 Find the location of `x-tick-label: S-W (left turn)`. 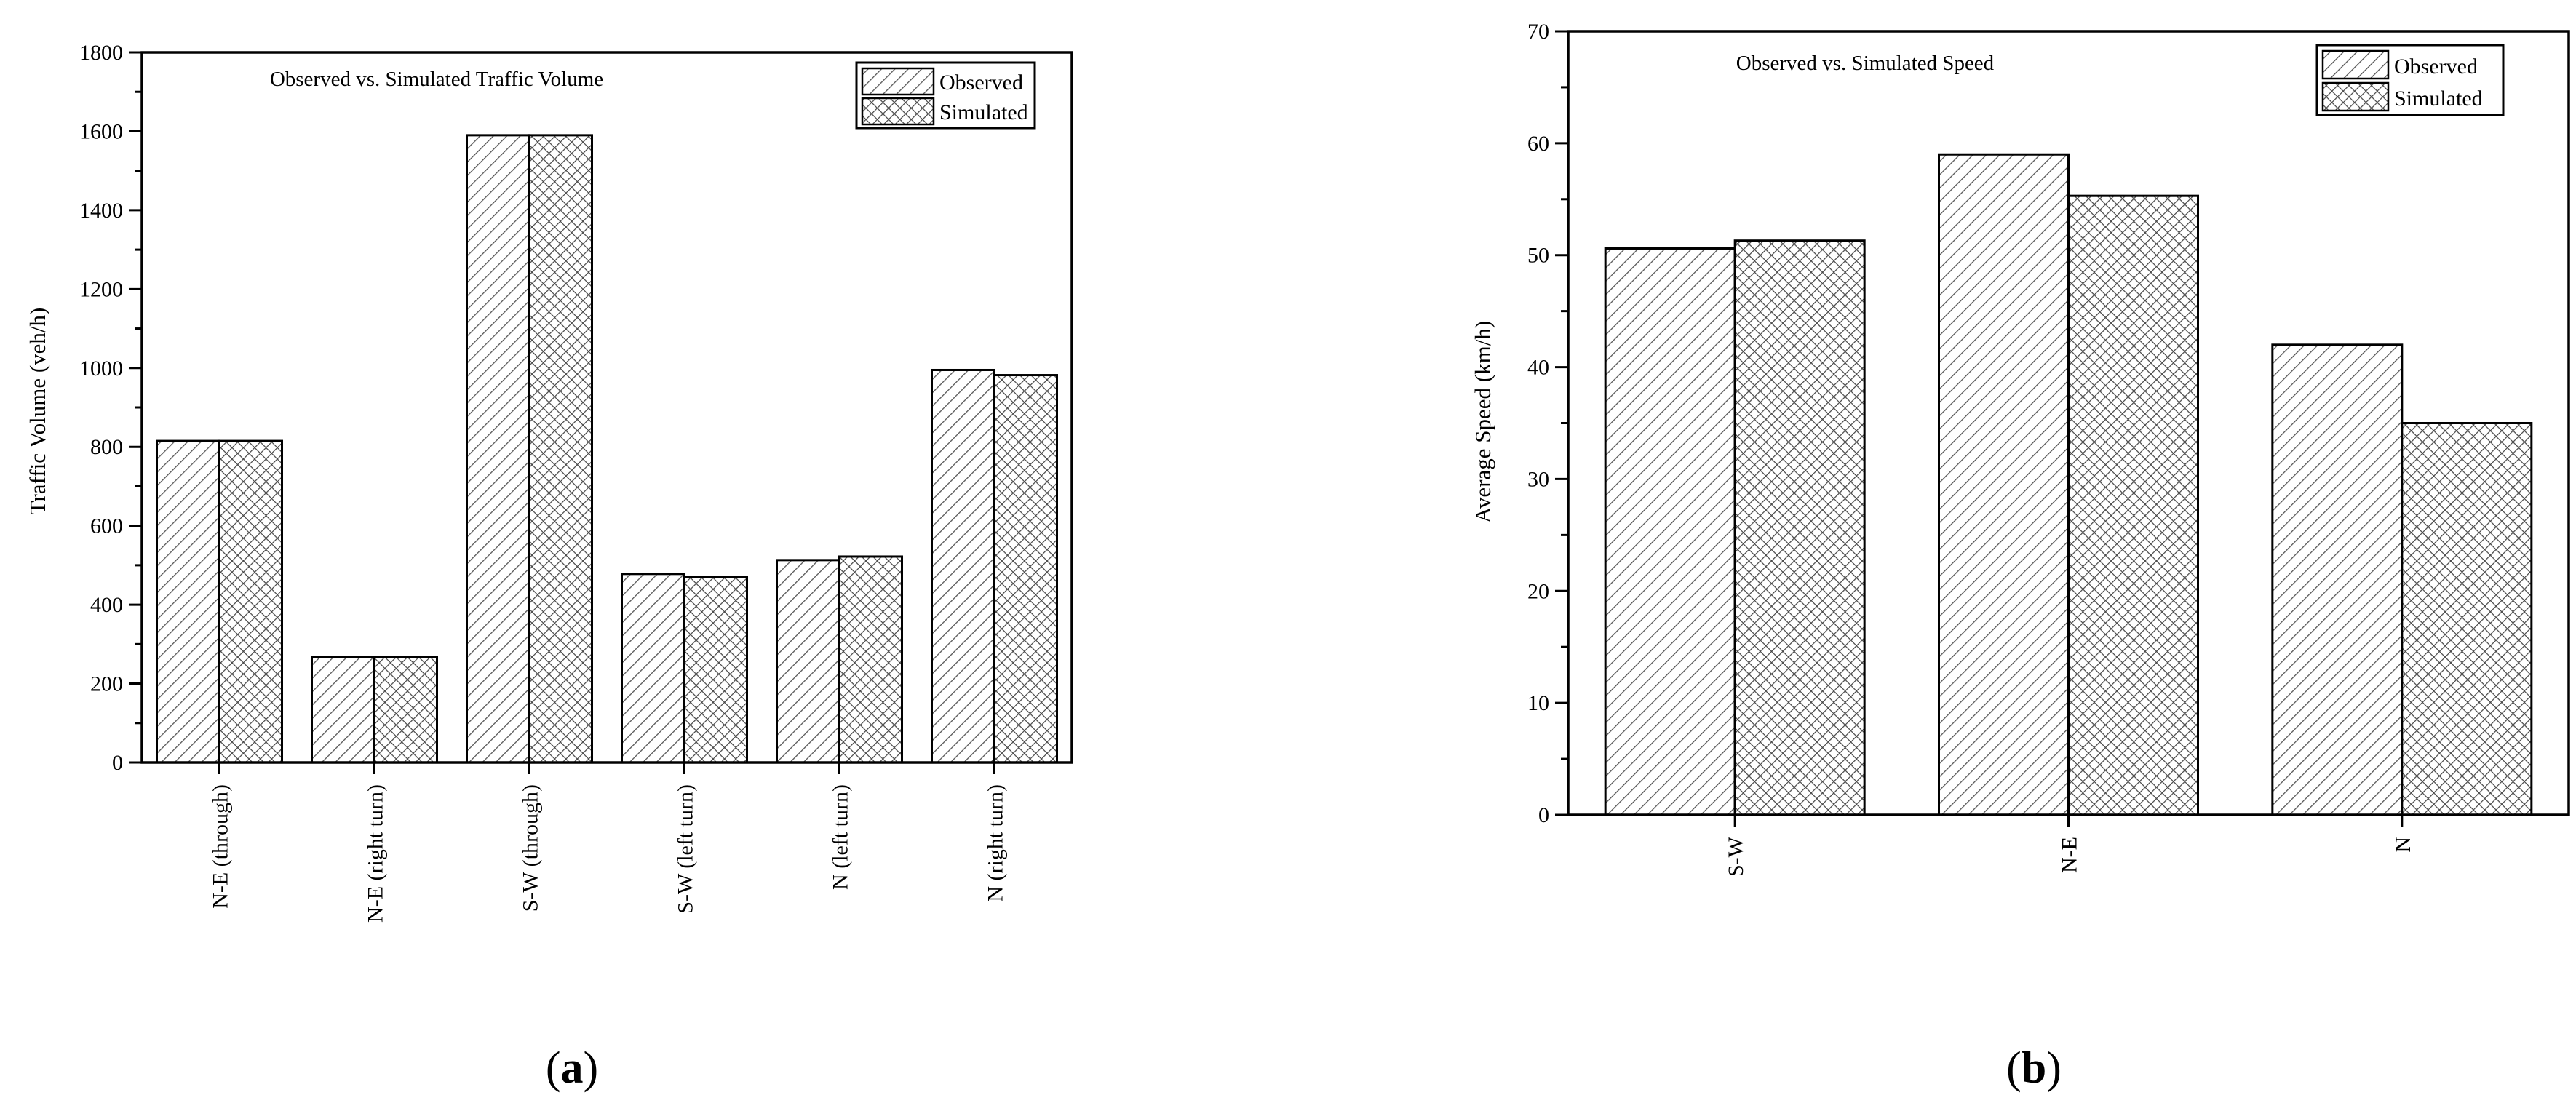

x-tick-label: S-W (left turn) is located at coordinates (686, 849).